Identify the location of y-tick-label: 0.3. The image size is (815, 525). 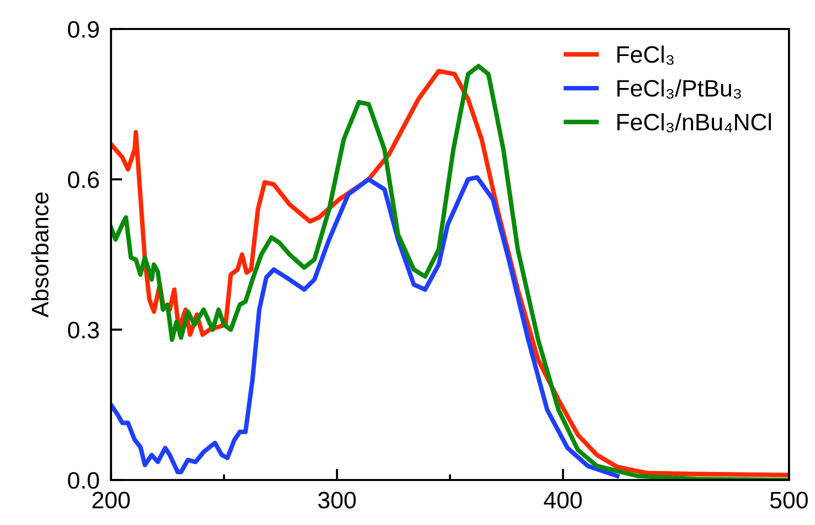
(83, 330).